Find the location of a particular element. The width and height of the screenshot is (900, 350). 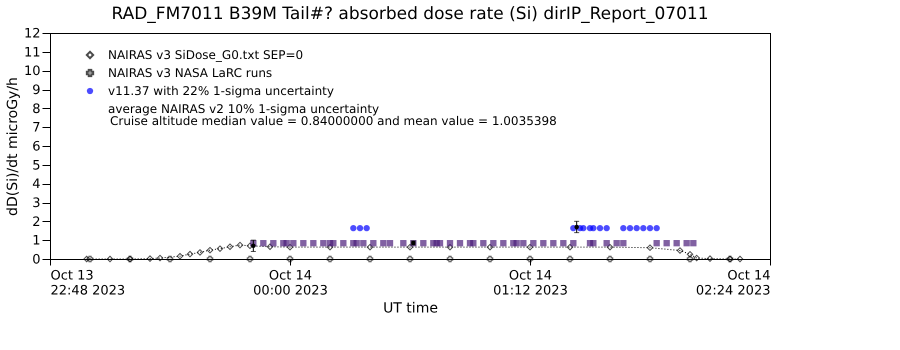

x-tick-label: Oct 13 22:48 2023 is located at coordinates (88, 283).